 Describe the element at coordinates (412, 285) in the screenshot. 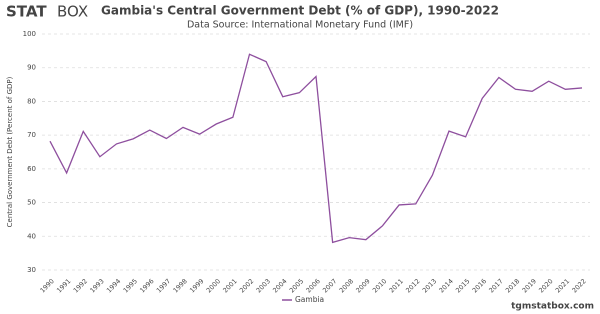

I see `x-tick-label: 2012` at that location.